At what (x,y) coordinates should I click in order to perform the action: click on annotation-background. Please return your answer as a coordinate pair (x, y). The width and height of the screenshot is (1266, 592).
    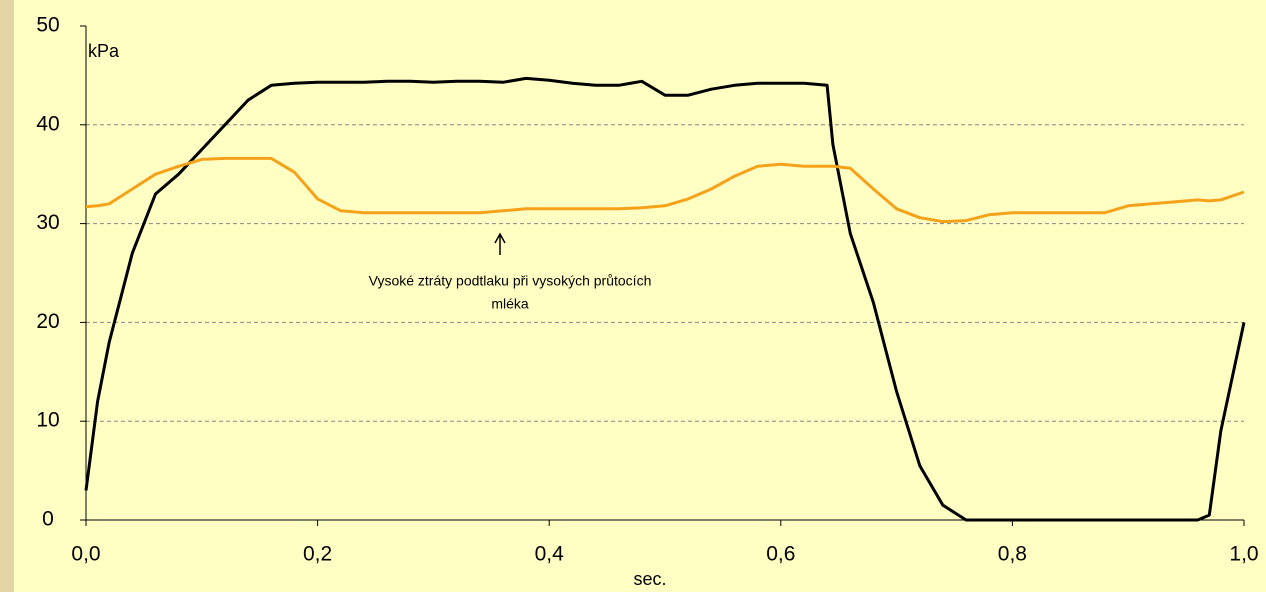
    Looking at the image, I should click on (511, 293).